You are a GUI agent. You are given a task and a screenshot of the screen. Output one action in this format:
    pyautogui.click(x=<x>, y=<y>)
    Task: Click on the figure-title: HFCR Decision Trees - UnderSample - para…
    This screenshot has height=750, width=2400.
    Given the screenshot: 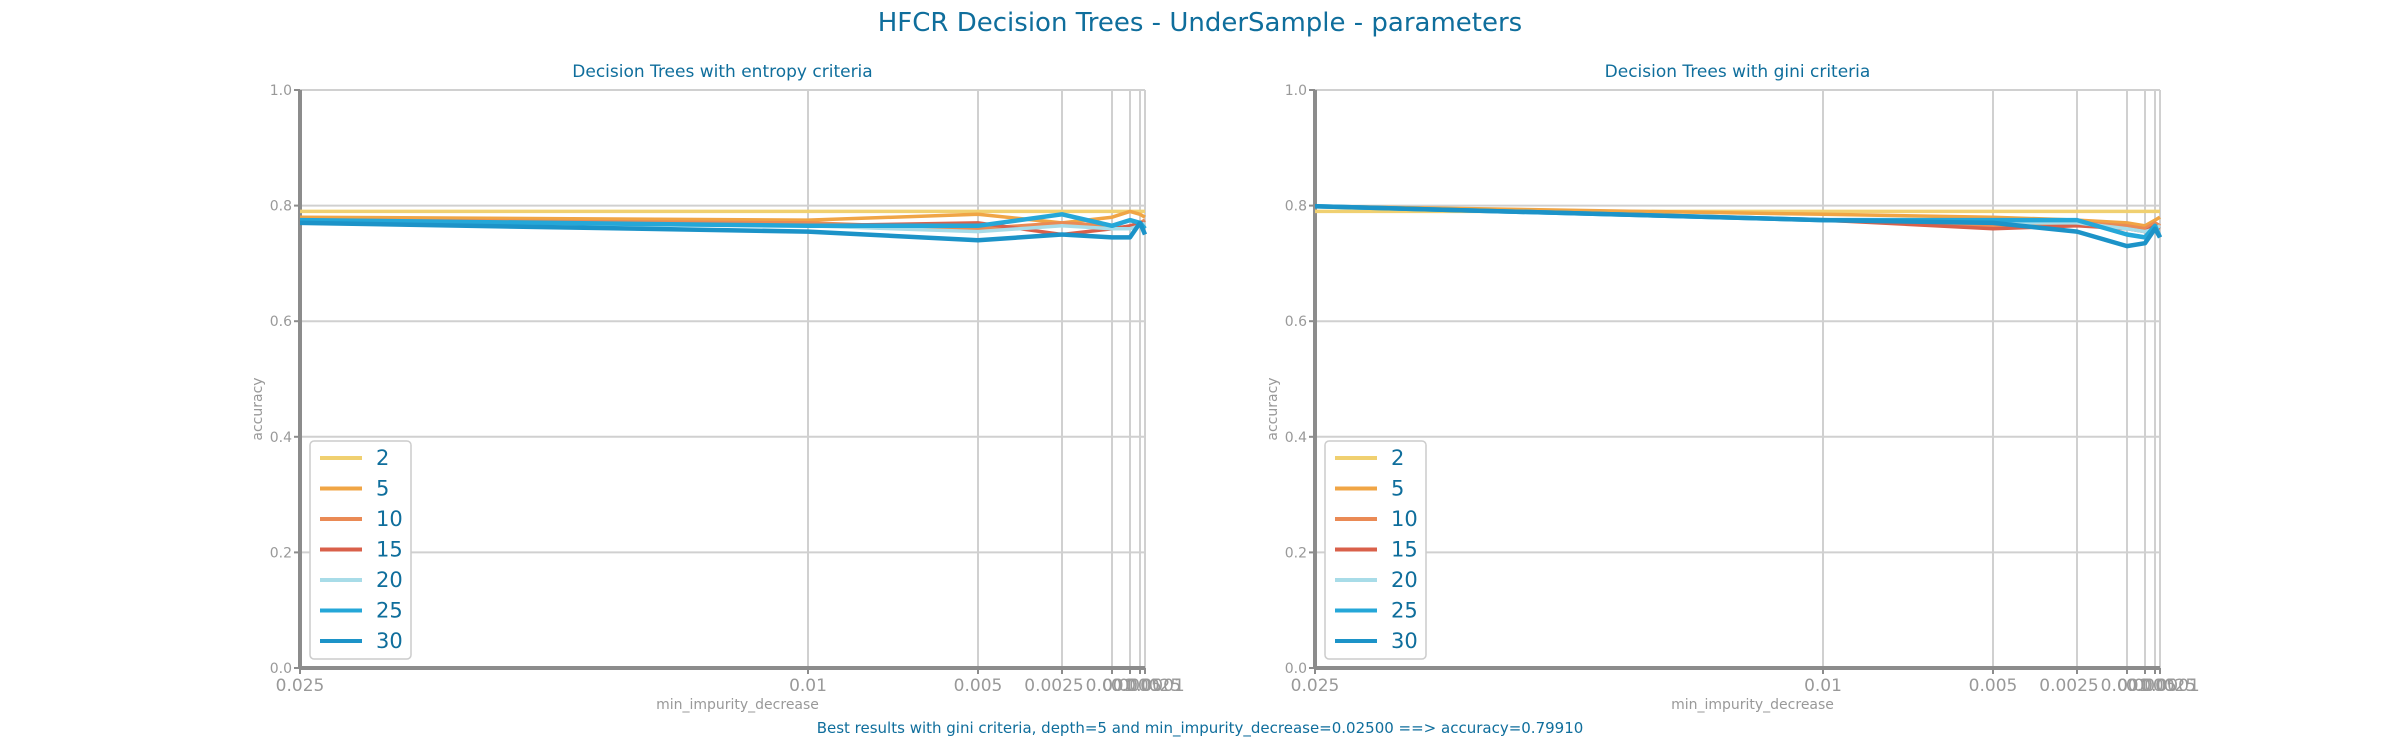 What is the action you would take?
    pyautogui.click(x=1200, y=23)
    